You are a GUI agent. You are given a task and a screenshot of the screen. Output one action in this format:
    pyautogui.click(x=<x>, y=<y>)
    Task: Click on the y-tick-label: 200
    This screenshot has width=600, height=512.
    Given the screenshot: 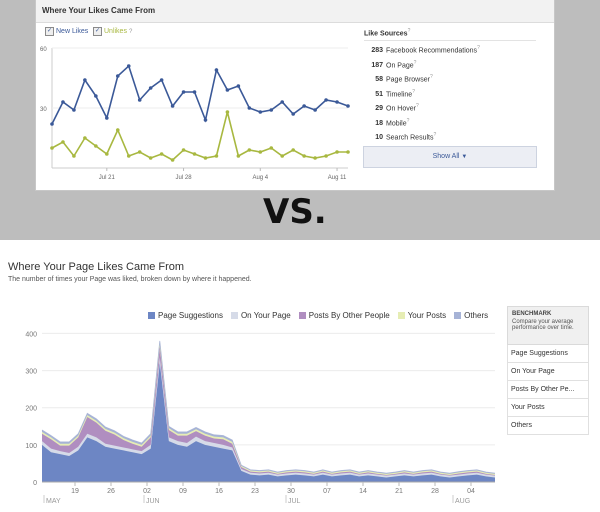 What is the action you would take?
    pyautogui.click(x=31, y=409)
    